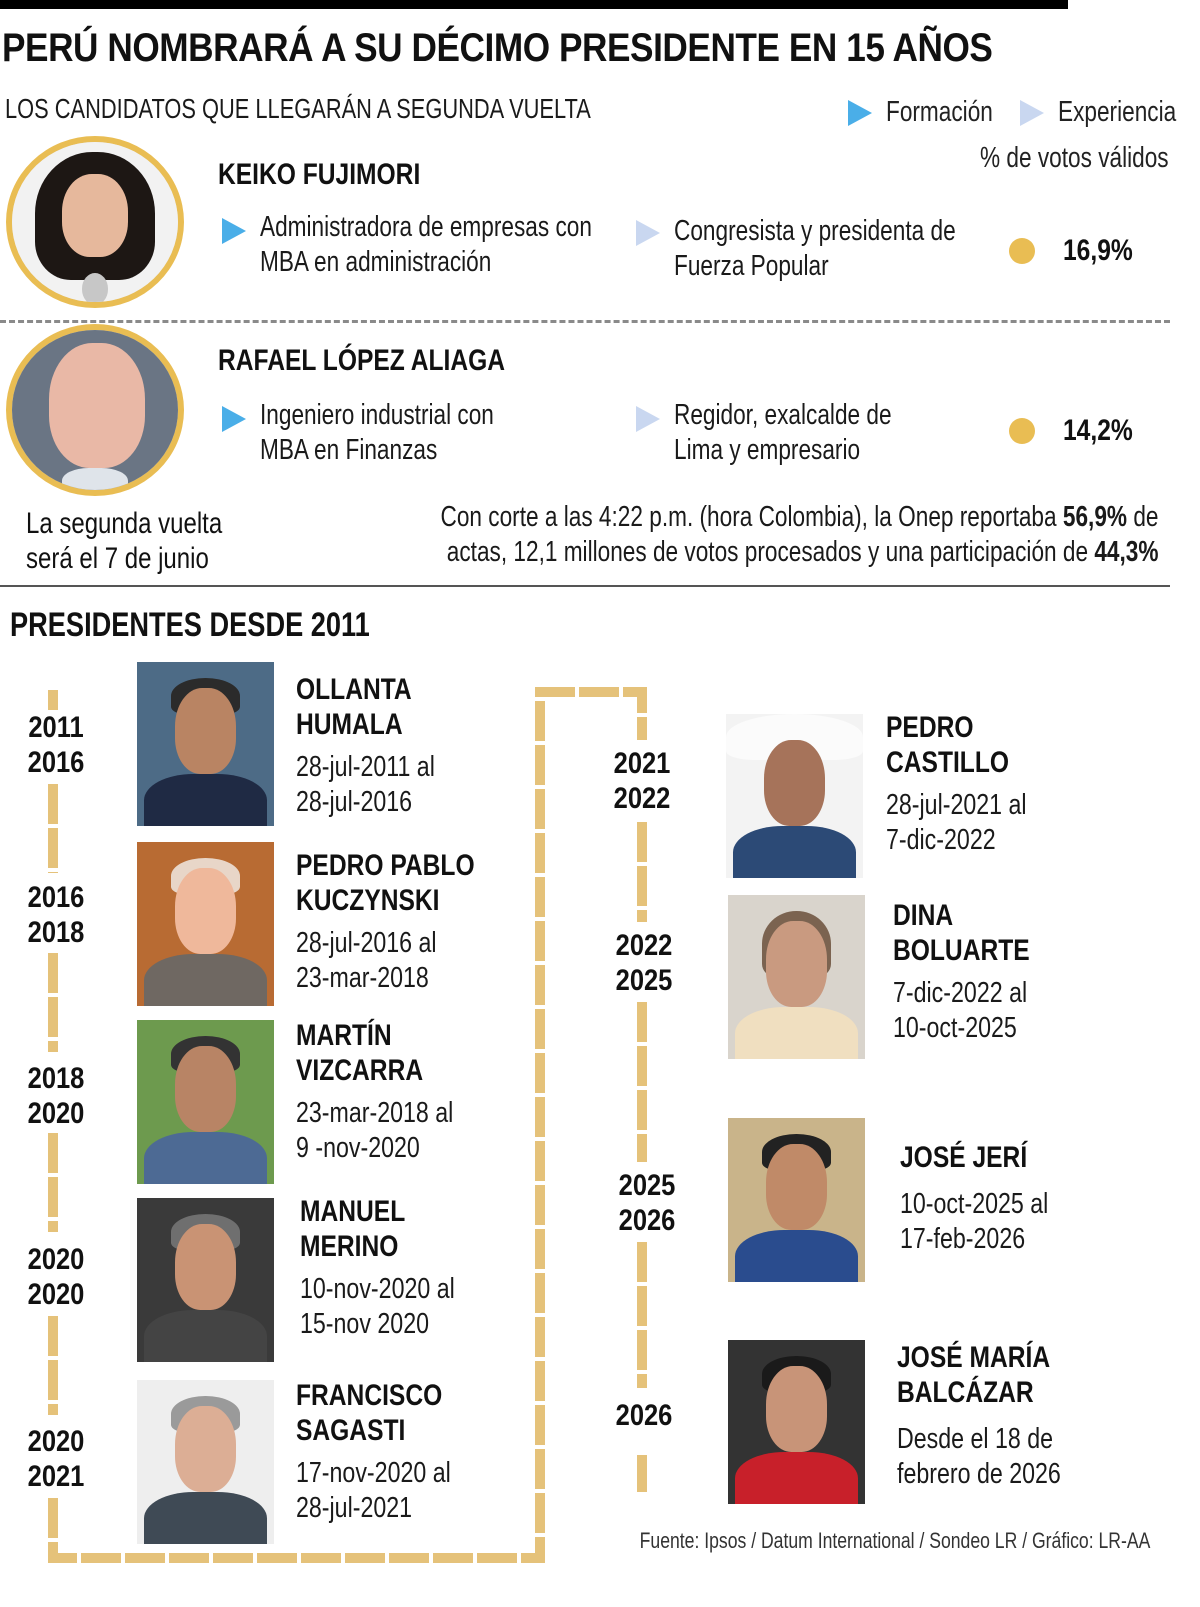 Image resolution: width=1200 pixels, height=1607 pixels. Describe the element at coordinates (783, 433) in the screenshot. I see `candidate-experiencia: Regidor, exalcalde de Lima y empresario` at that location.